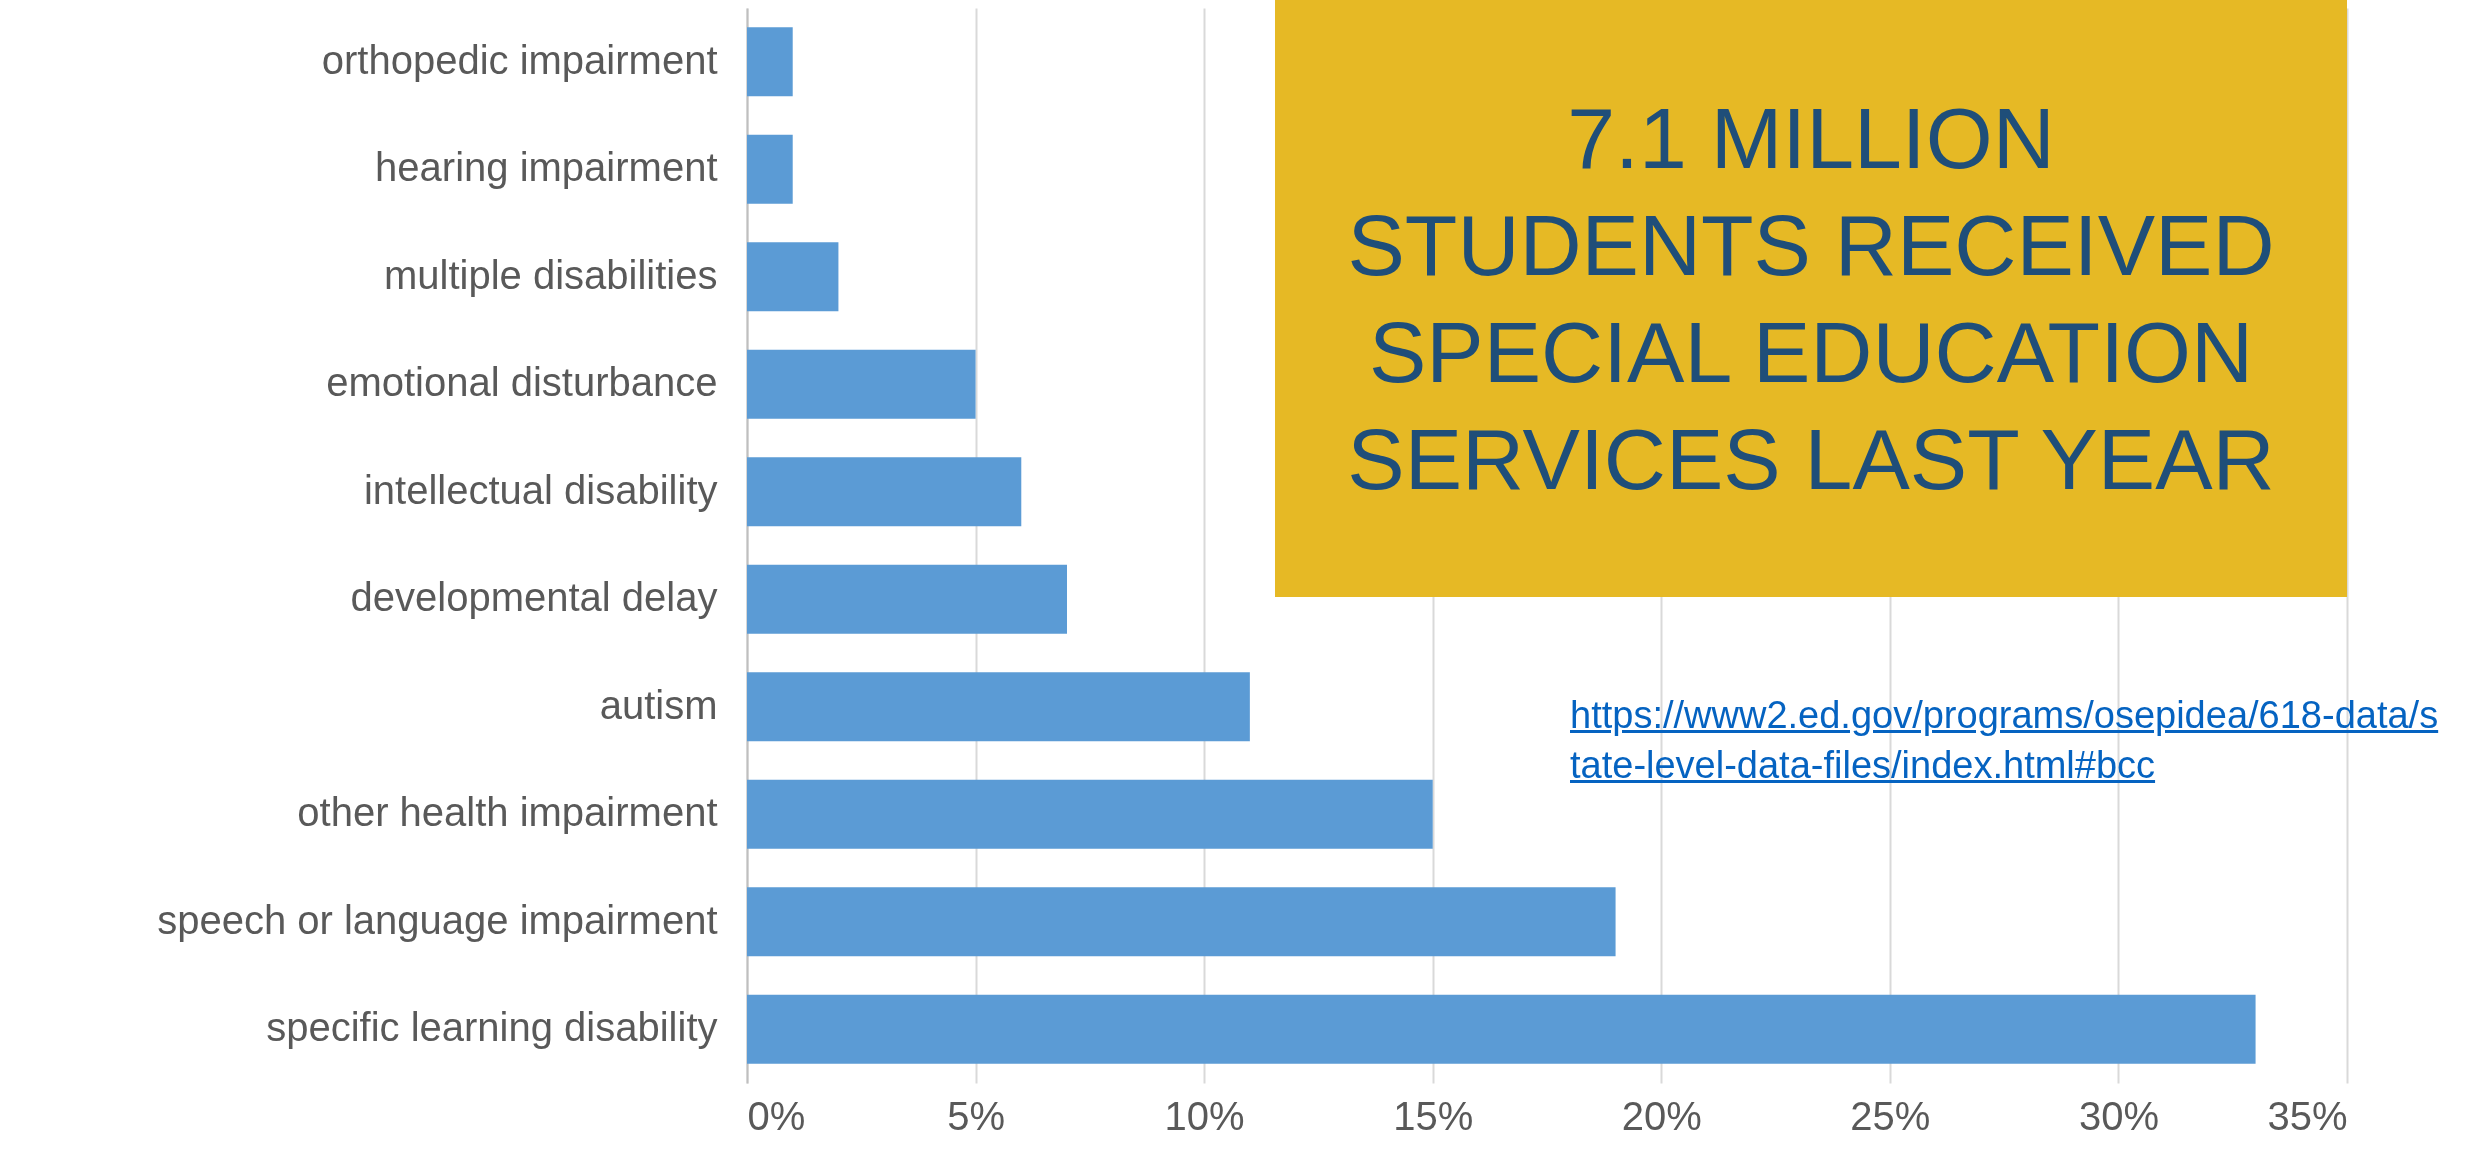 The height and width of the screenshot is (1166, 2478). Describe the element at coordinates (776, 1115) in the screenshot. I see `x-tick-label: 0%` at that location.